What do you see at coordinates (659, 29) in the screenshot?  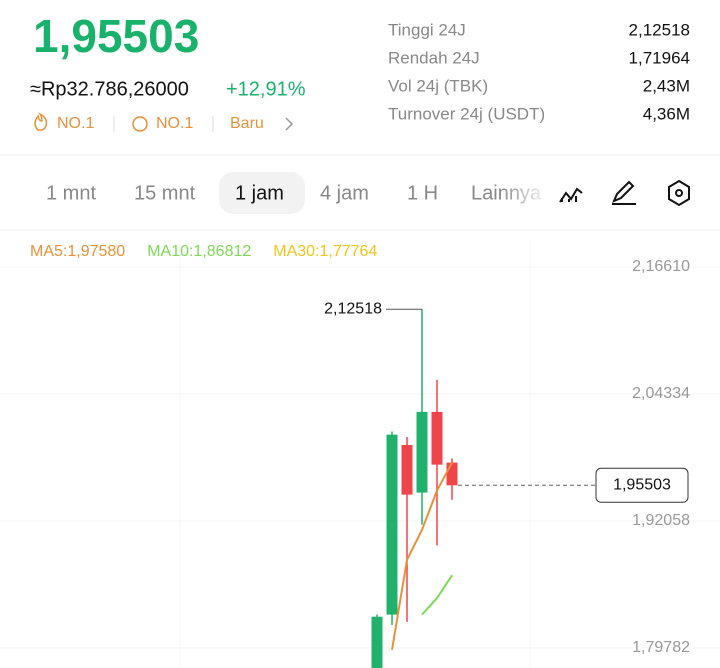 I see `stat-value: 2,12518` at bounding box center [659, 29].